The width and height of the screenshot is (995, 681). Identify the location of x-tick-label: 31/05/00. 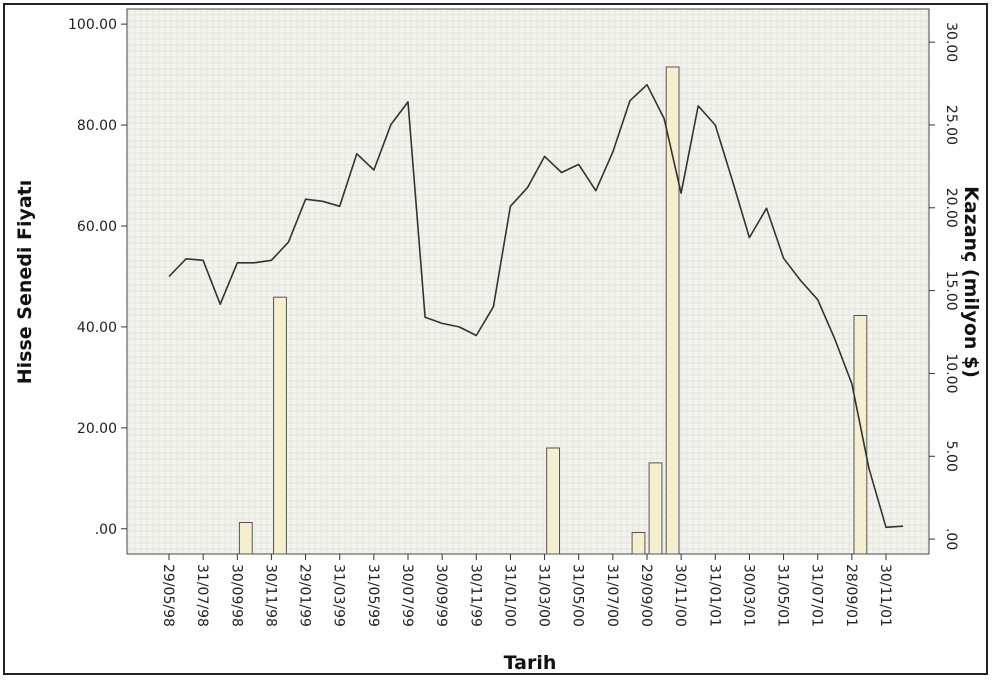
(578, 595).